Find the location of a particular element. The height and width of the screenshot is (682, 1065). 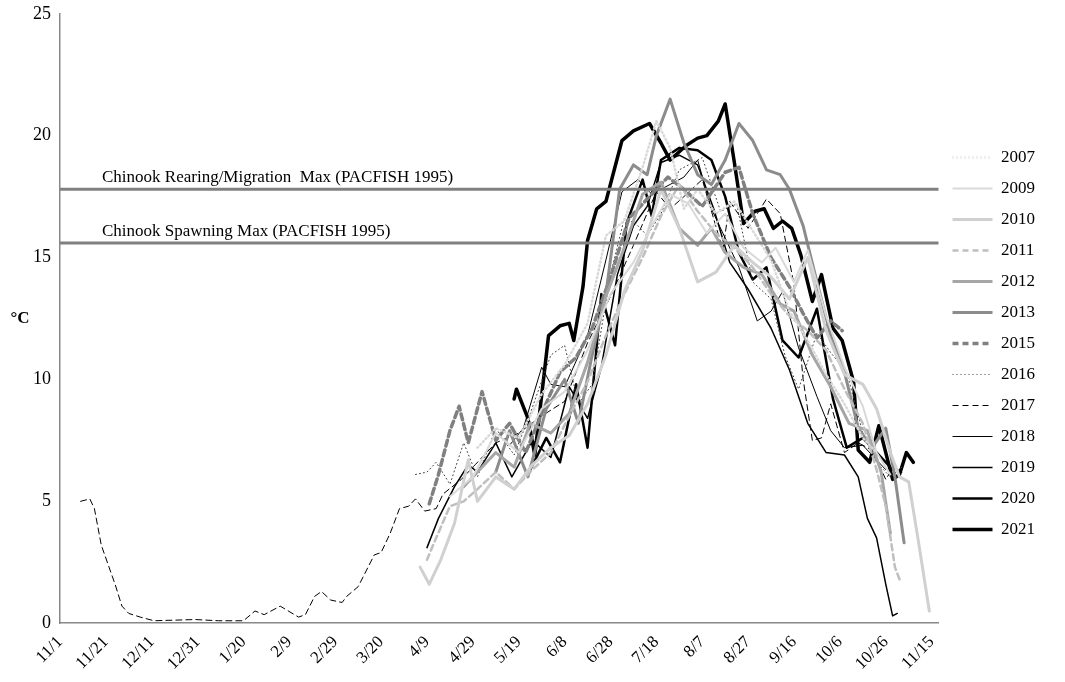

y-tick-label: 25 is located at coordinates (42, 12).